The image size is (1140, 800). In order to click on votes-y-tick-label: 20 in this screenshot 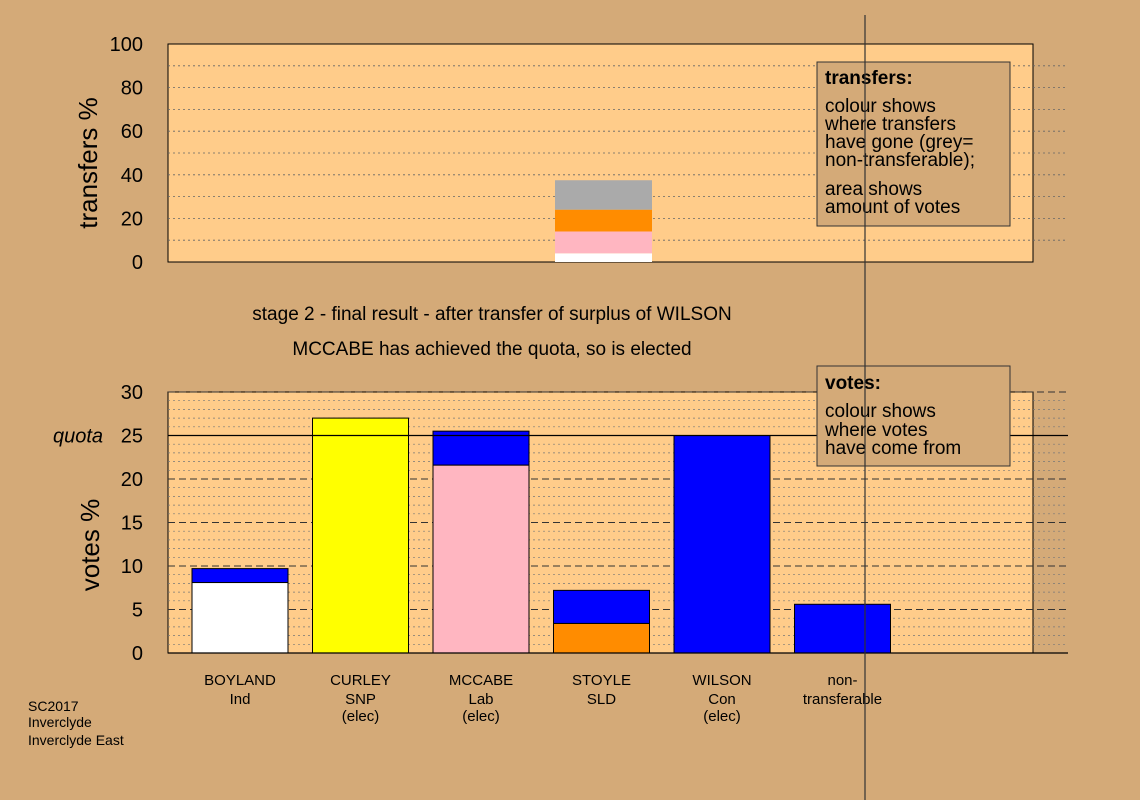, I will do `click(132, 480)`.